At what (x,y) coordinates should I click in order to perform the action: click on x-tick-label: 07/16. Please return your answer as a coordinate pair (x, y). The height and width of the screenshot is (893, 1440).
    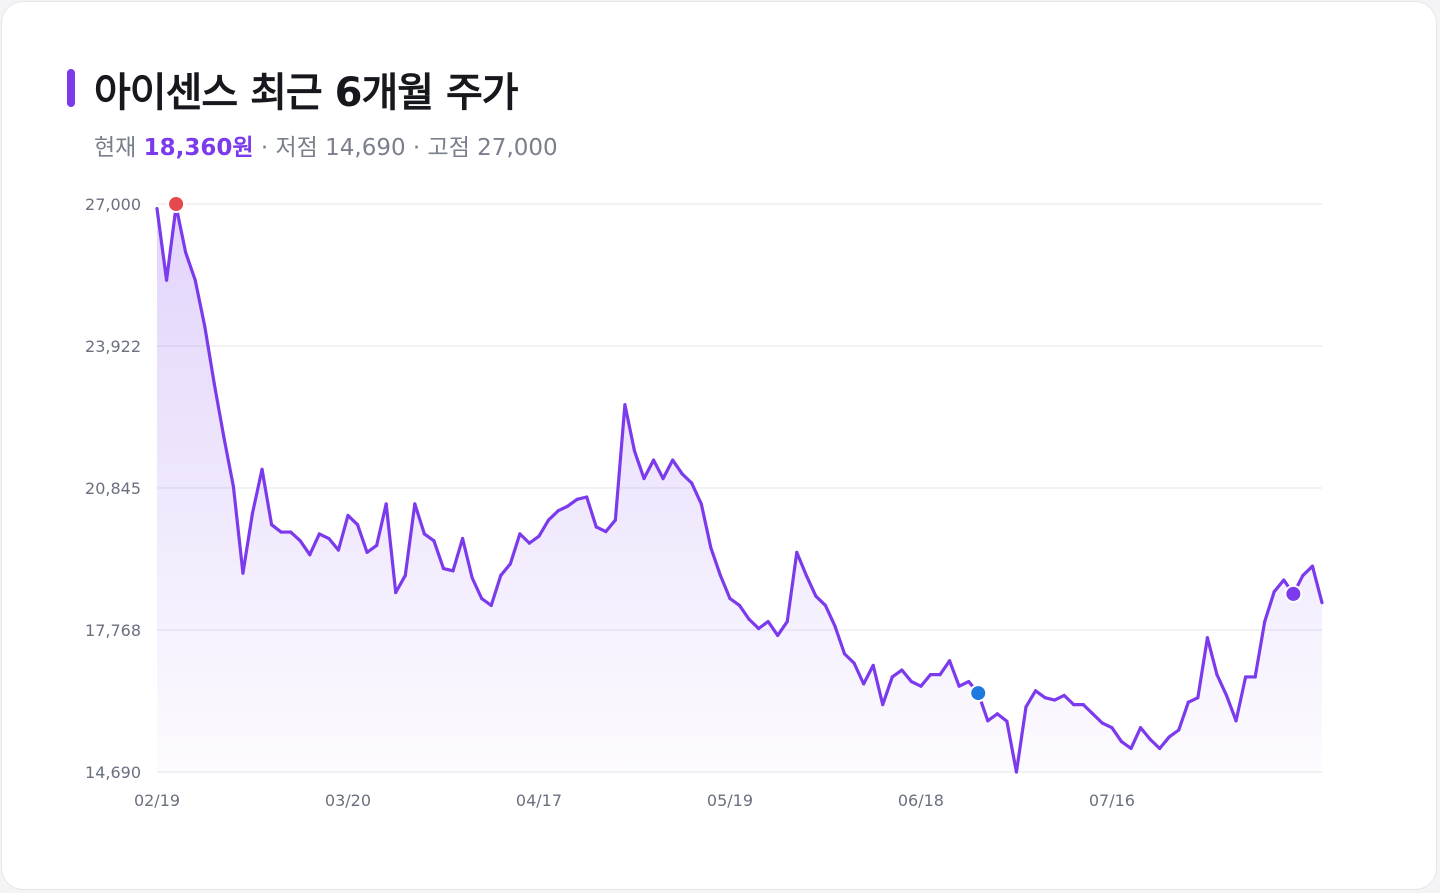
    Looking at the image, I should click on (1112, 800).